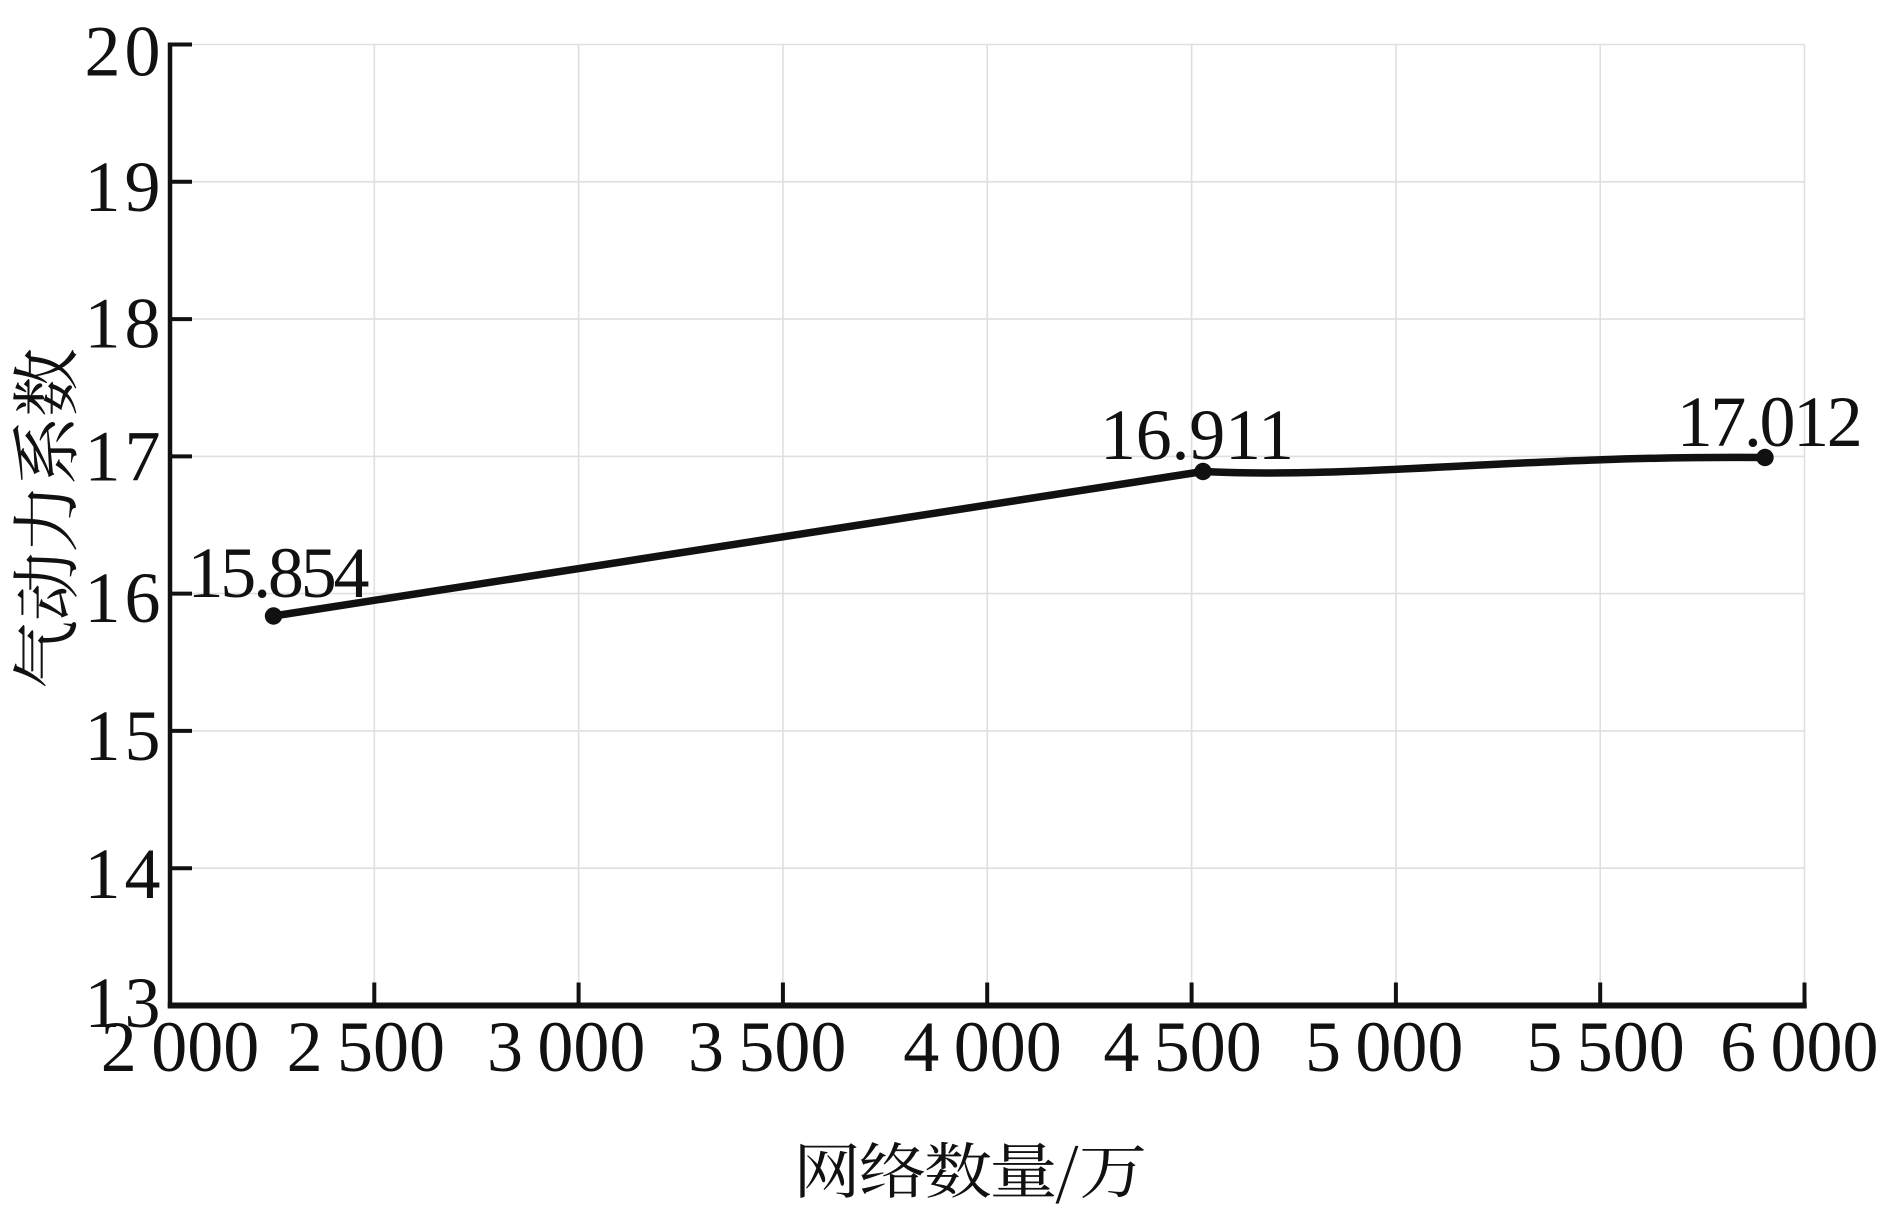  I want to click on svg-text: 5 500, so click(1605, 1047).